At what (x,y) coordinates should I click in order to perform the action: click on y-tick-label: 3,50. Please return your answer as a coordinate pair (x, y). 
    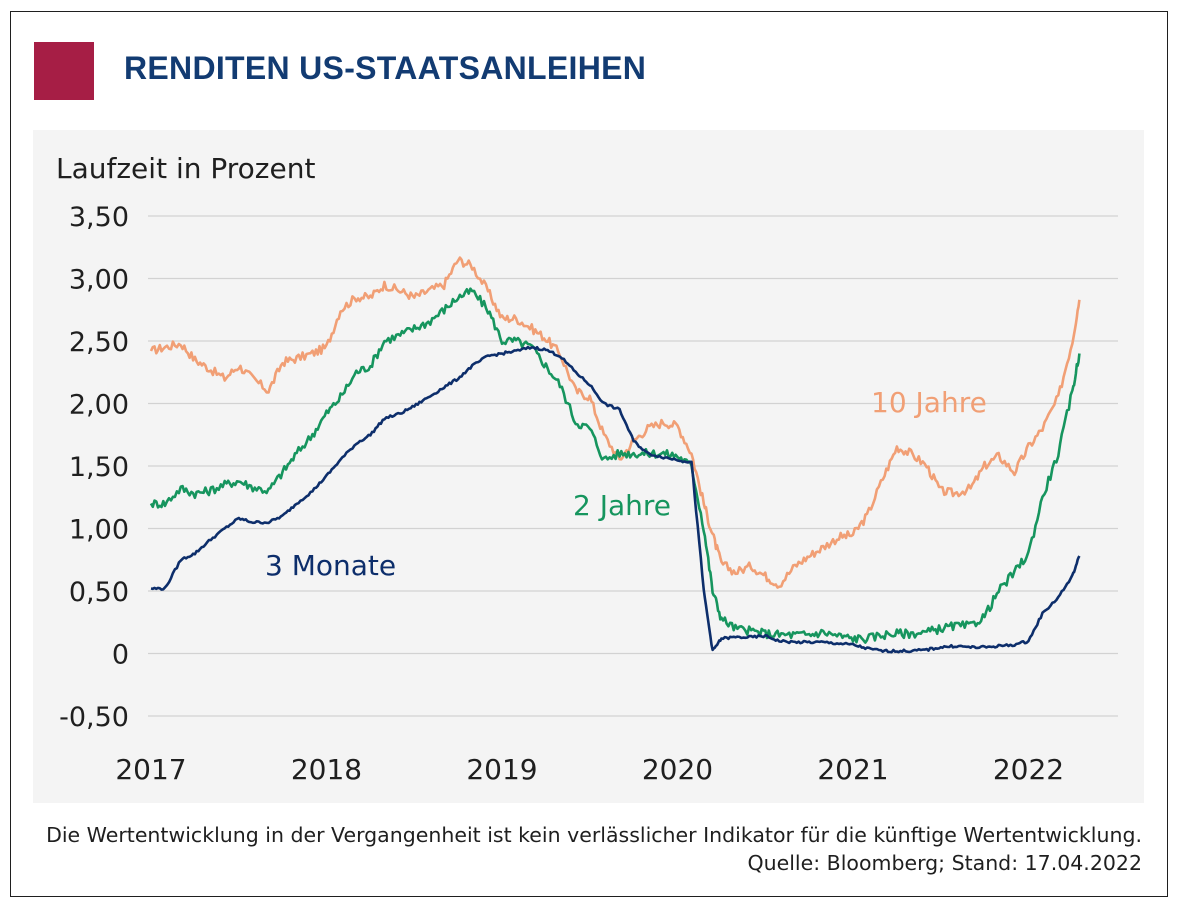
    Looking at the image, I should click on (99, 217).